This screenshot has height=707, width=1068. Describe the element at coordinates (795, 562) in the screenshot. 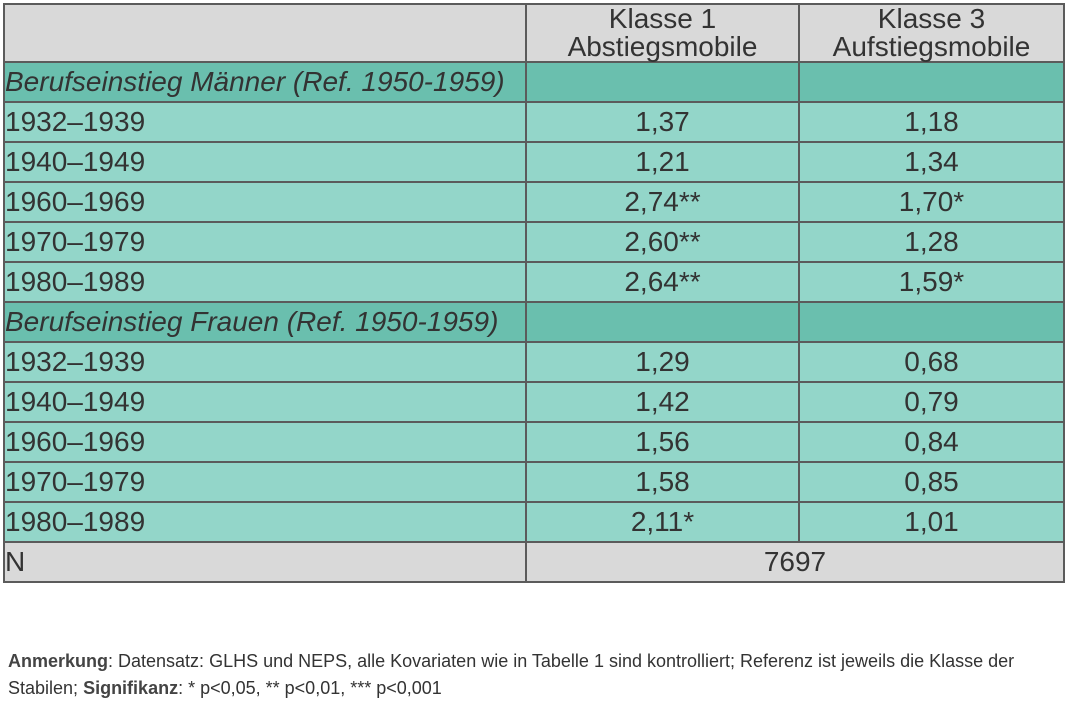

I see `n-value: 7697` at that location.